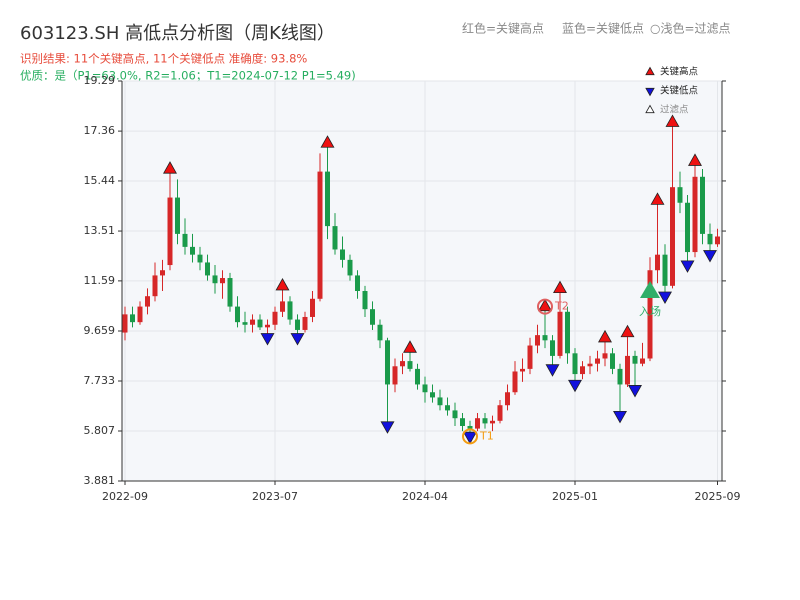 Image resolution: width=800 pixels, height=600 pixels. I want to click on header-note: 蓝色=关键低点, so click(603, 29).